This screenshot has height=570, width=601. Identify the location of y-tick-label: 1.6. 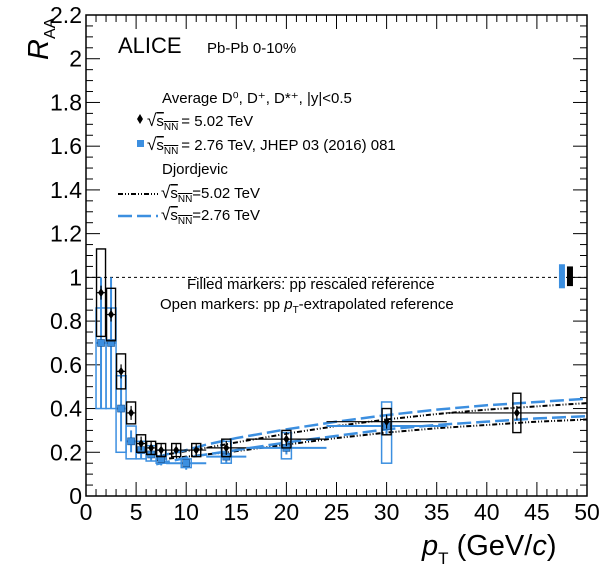
(66, 146).